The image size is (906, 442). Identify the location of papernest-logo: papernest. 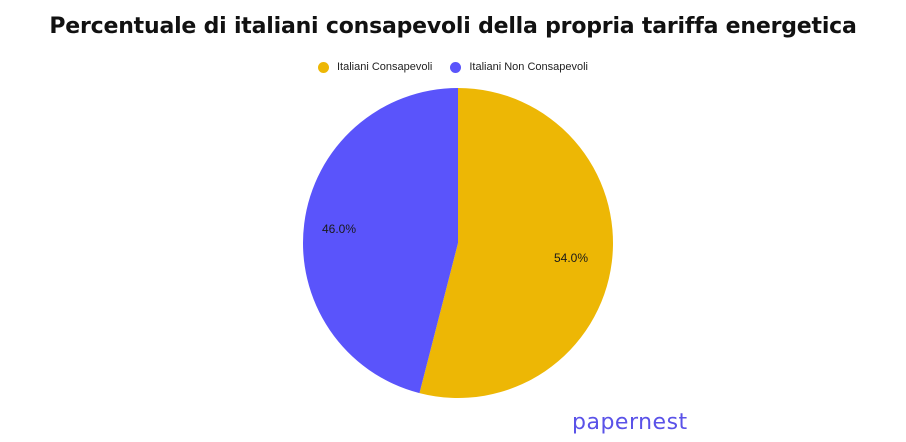
(630, 422).